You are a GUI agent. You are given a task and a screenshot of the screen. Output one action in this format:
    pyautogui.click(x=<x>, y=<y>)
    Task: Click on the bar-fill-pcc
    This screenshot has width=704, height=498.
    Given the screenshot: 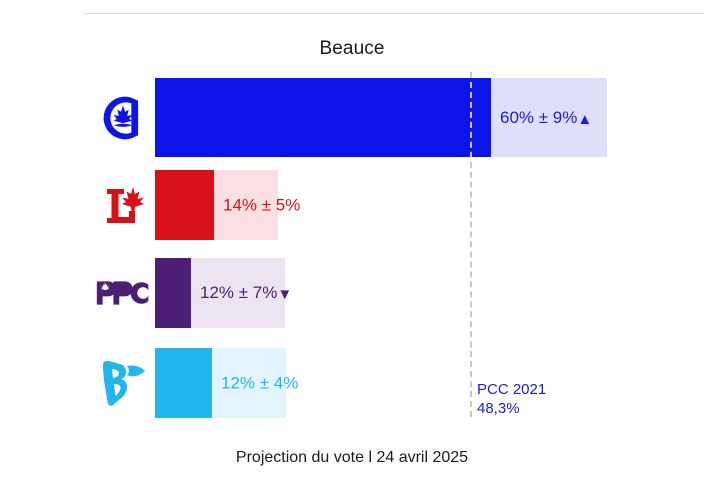 What is the action you would take?
    pyautogui.click(x=323, y=117)
    